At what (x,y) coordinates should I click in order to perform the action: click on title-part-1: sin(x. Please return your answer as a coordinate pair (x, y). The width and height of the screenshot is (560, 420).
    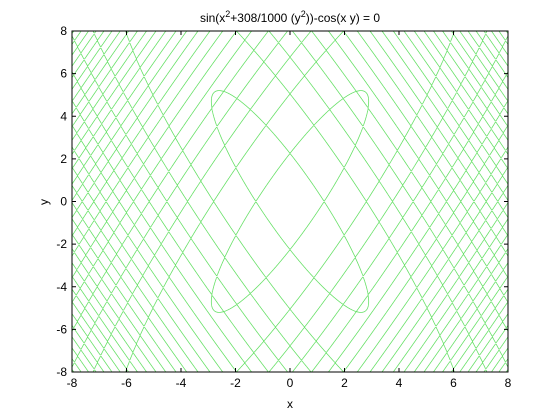
    Looking at the image, I should click on (212, 18).